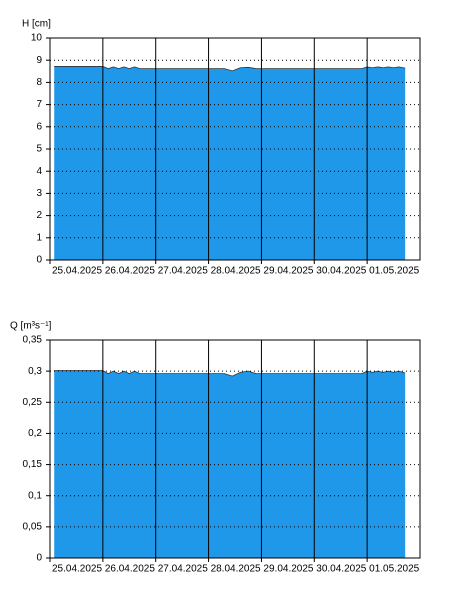  I want to click on y-tick-label: 0,25, so click(33, 402).